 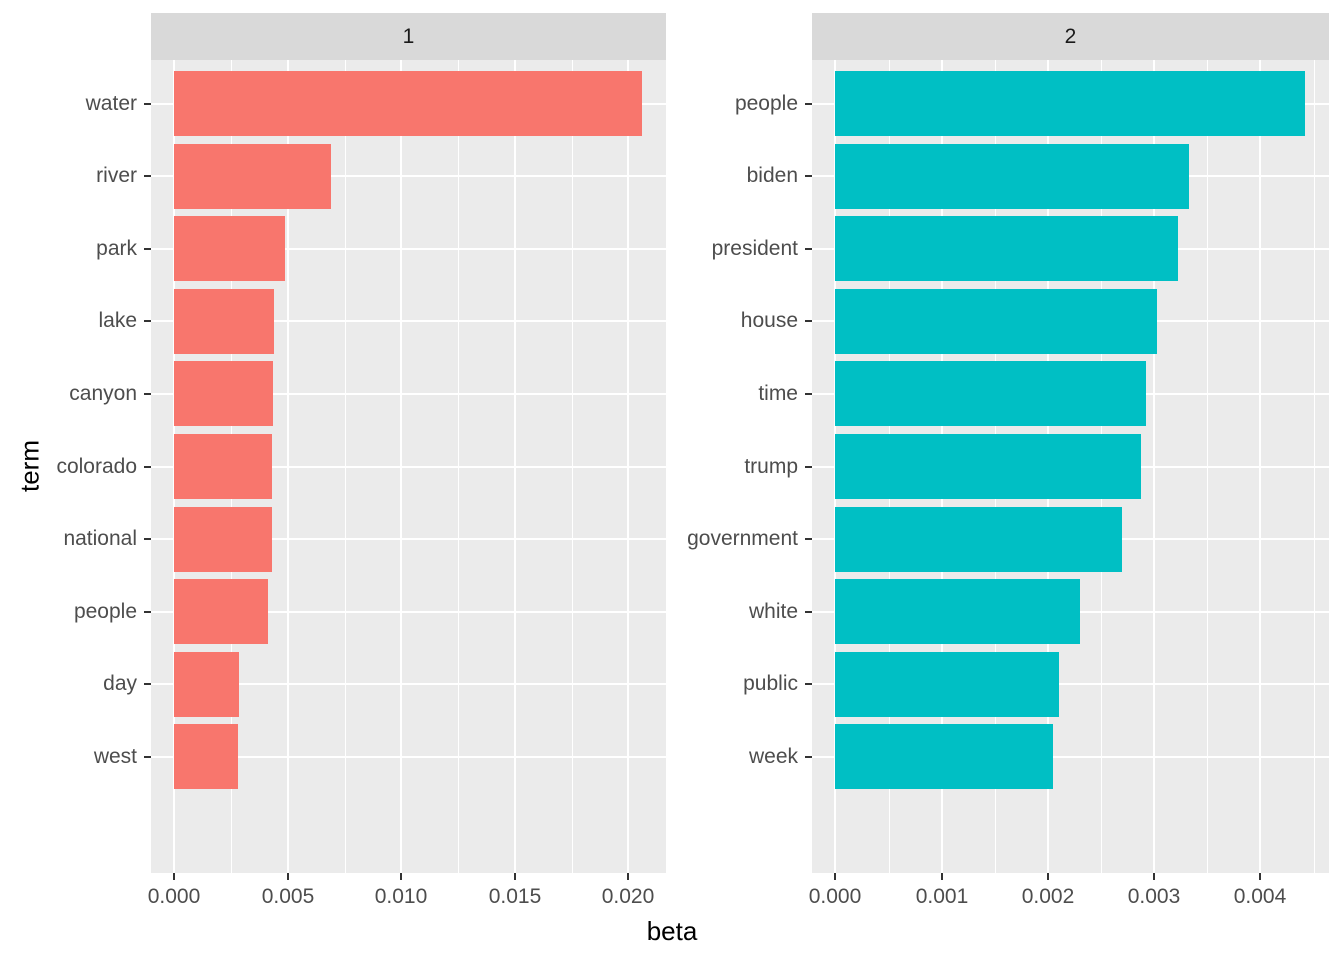 What do you see at coordinates (1012, 176) in the screenshot?
I see `bar-biden` at bounding box center [1012, 176].